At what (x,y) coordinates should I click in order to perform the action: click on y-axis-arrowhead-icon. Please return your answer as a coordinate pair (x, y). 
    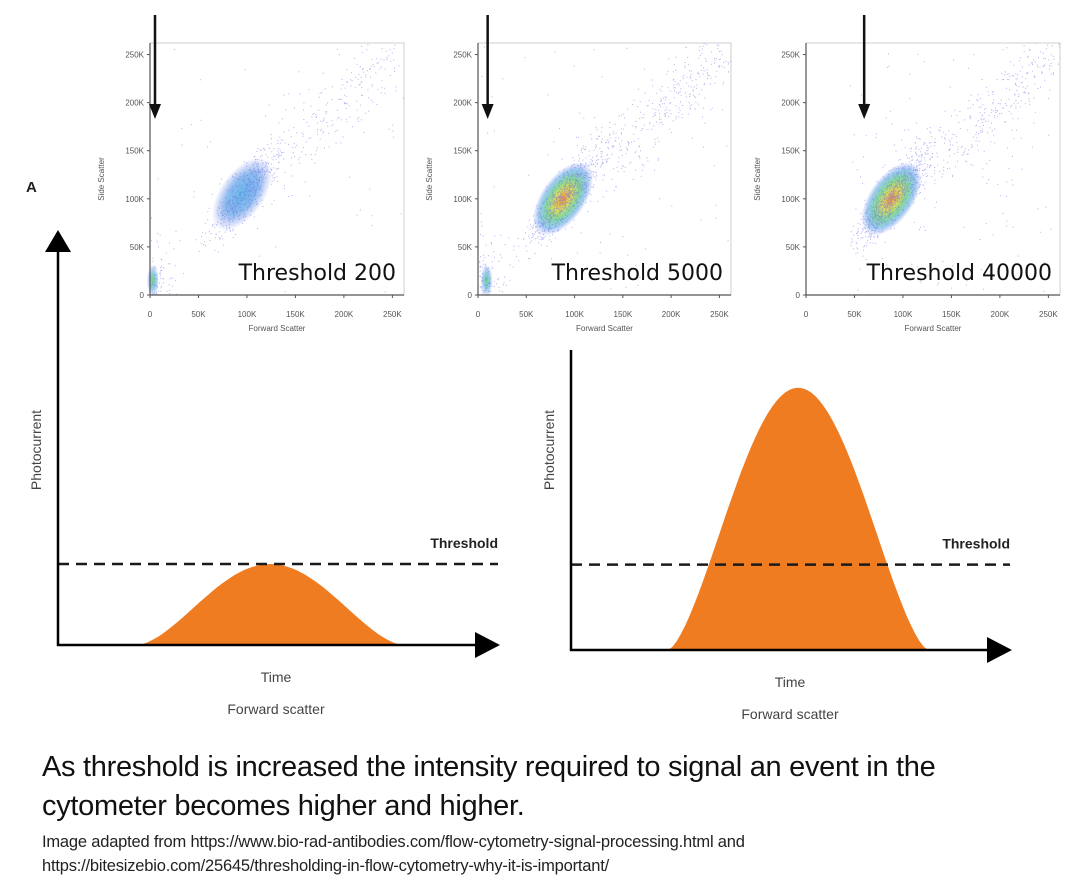
    Looking at the image, I should click on (58, 241).